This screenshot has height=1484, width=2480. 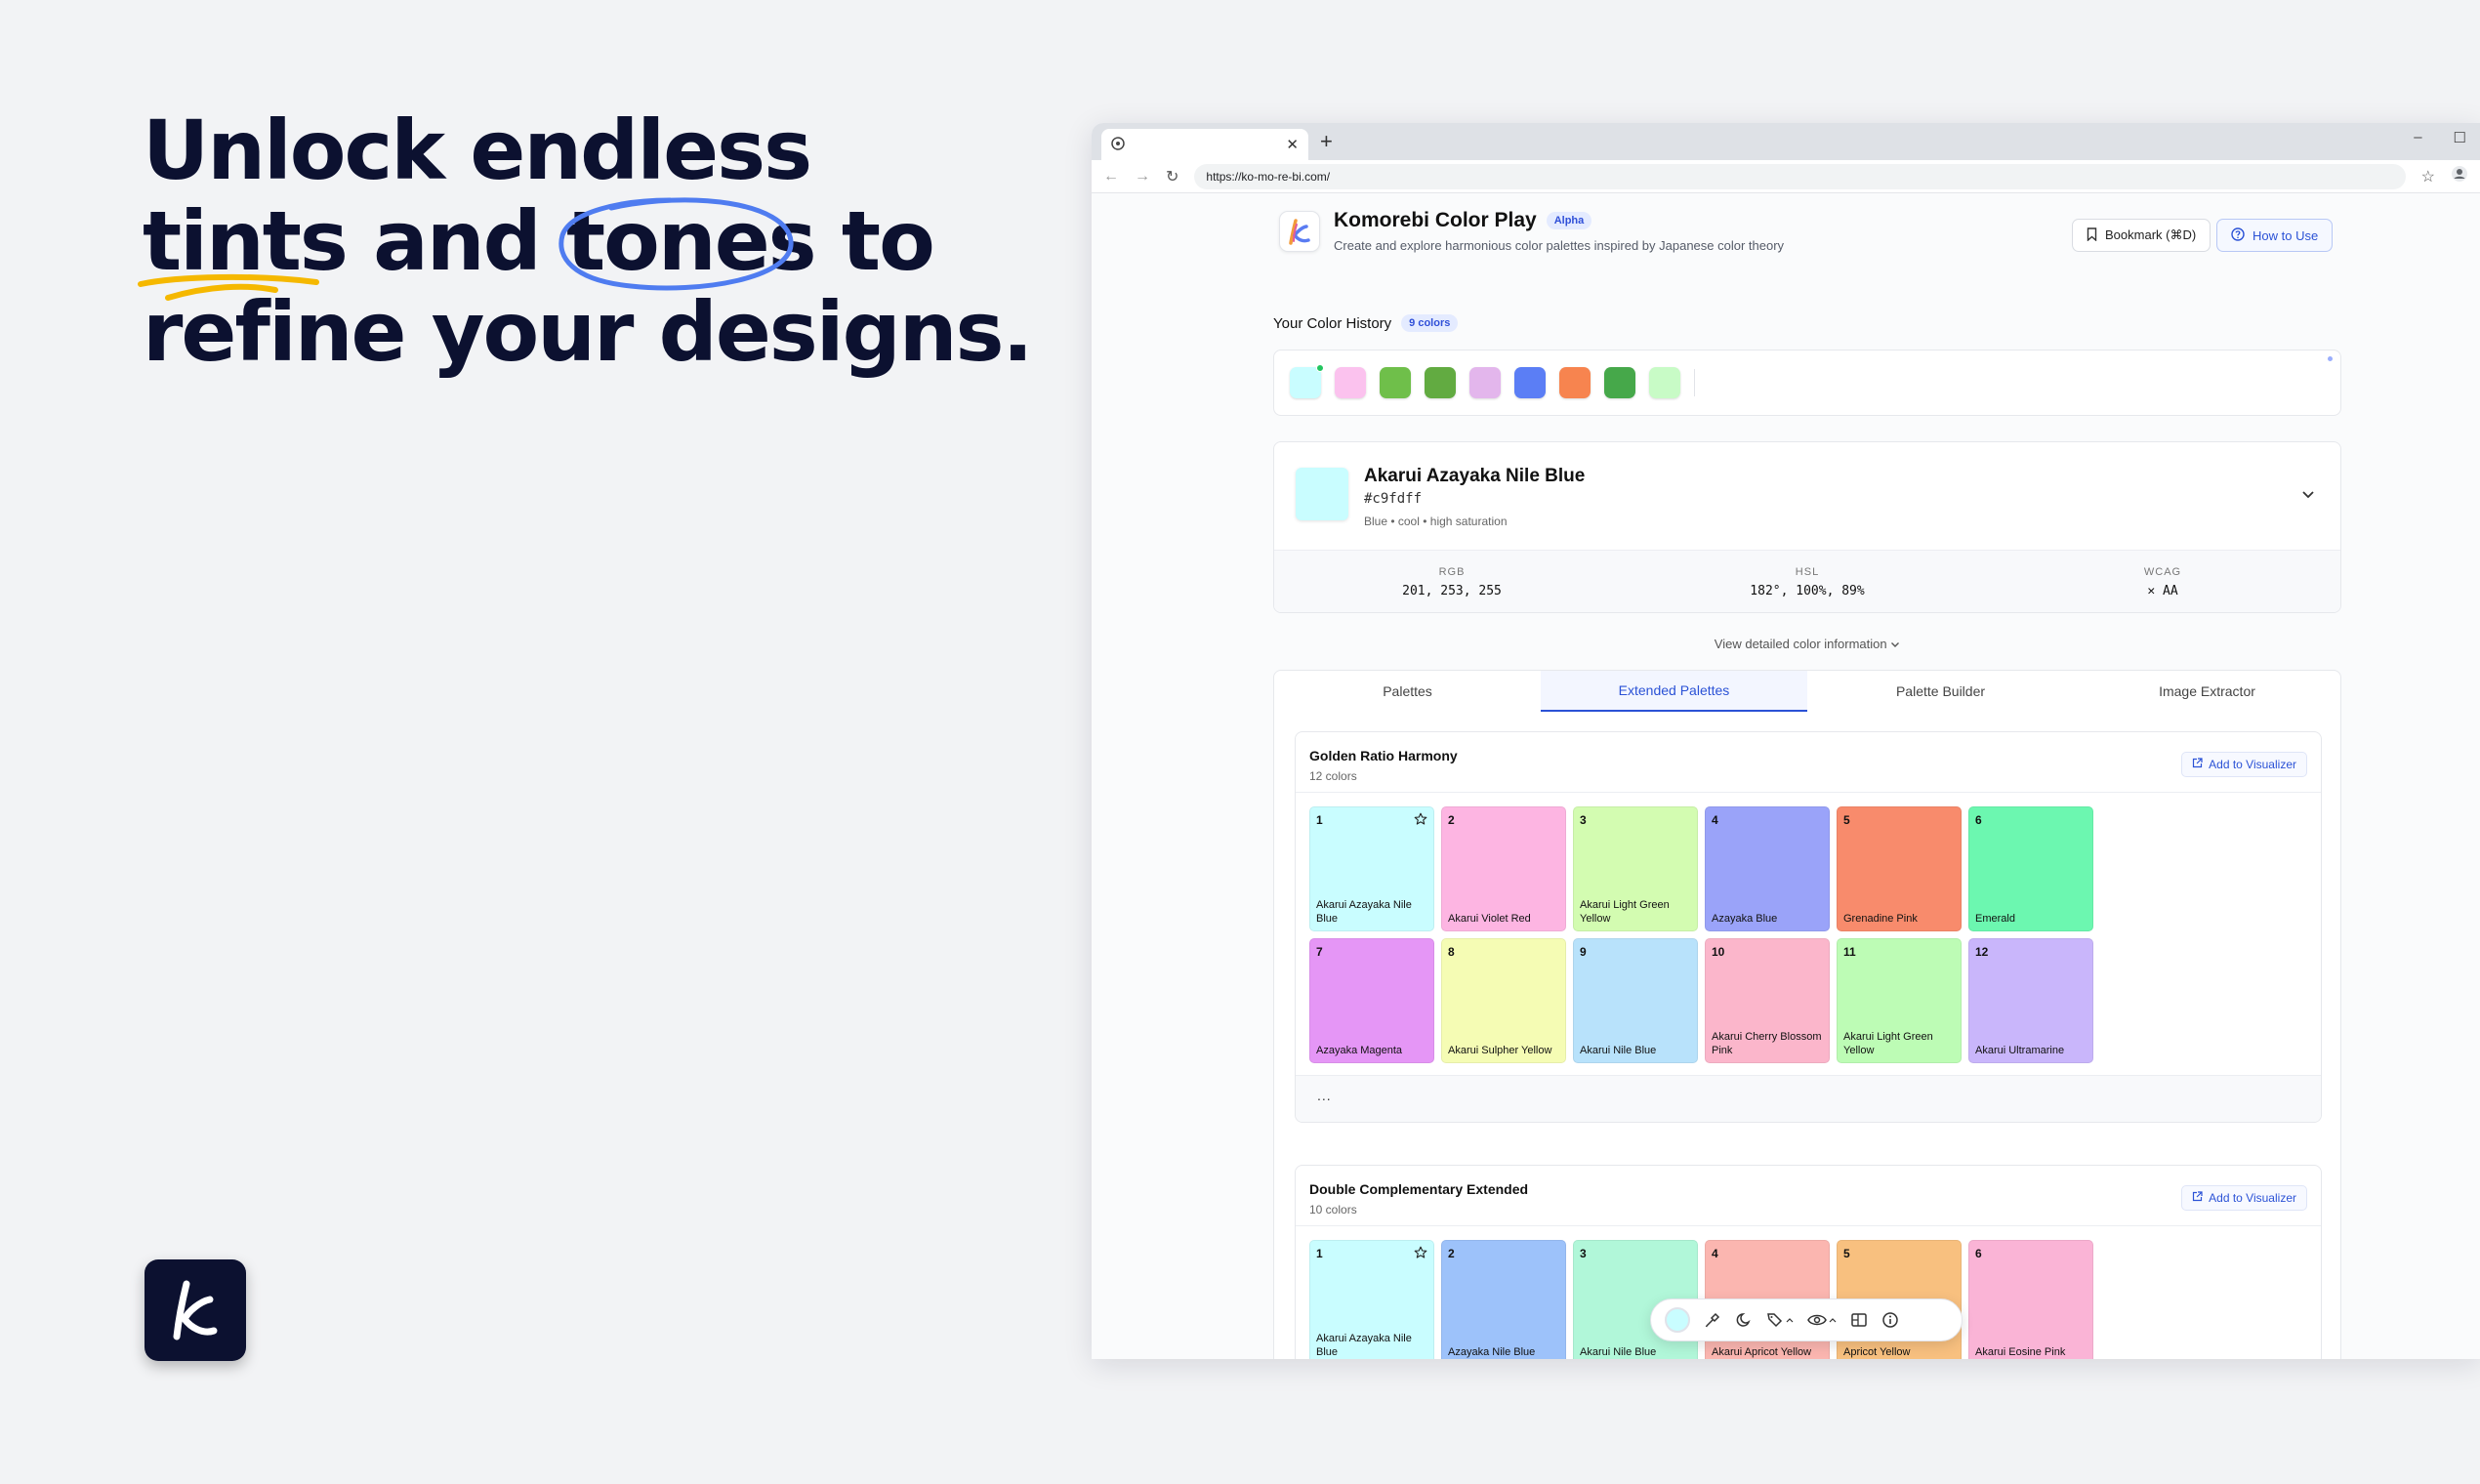 I want to click on tab-image-extractor: Image Extractor, so click(x=2207, y=691).